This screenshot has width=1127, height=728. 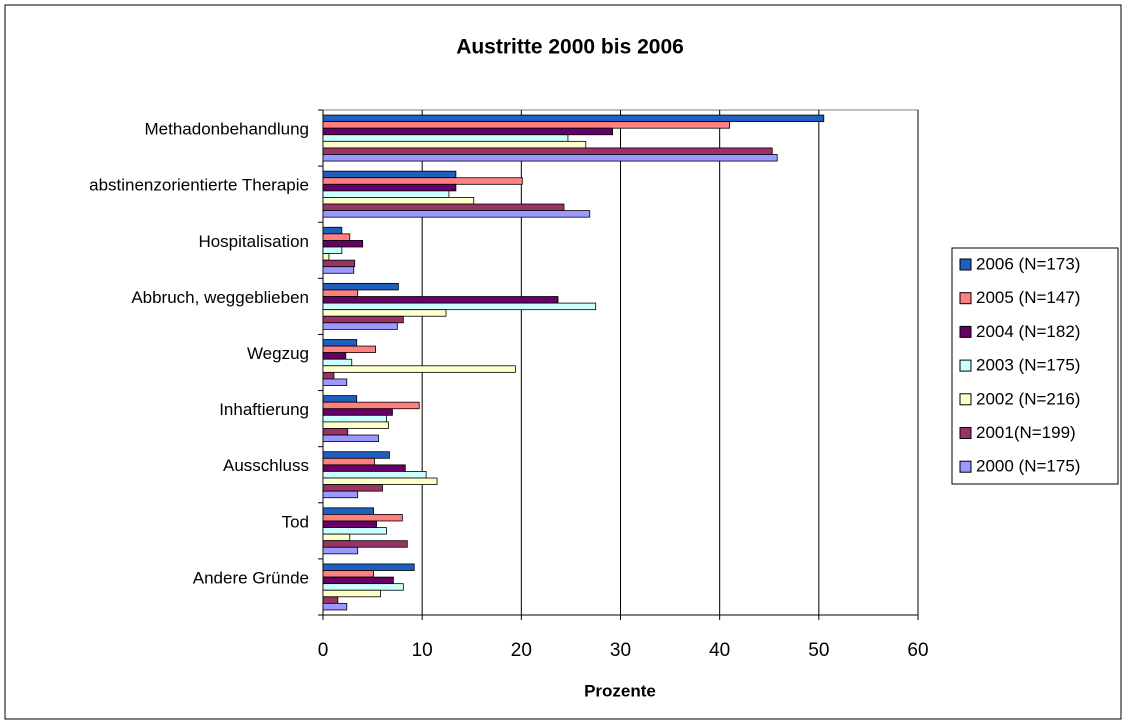 I want to click on legend, so click(x=1035, y=366).